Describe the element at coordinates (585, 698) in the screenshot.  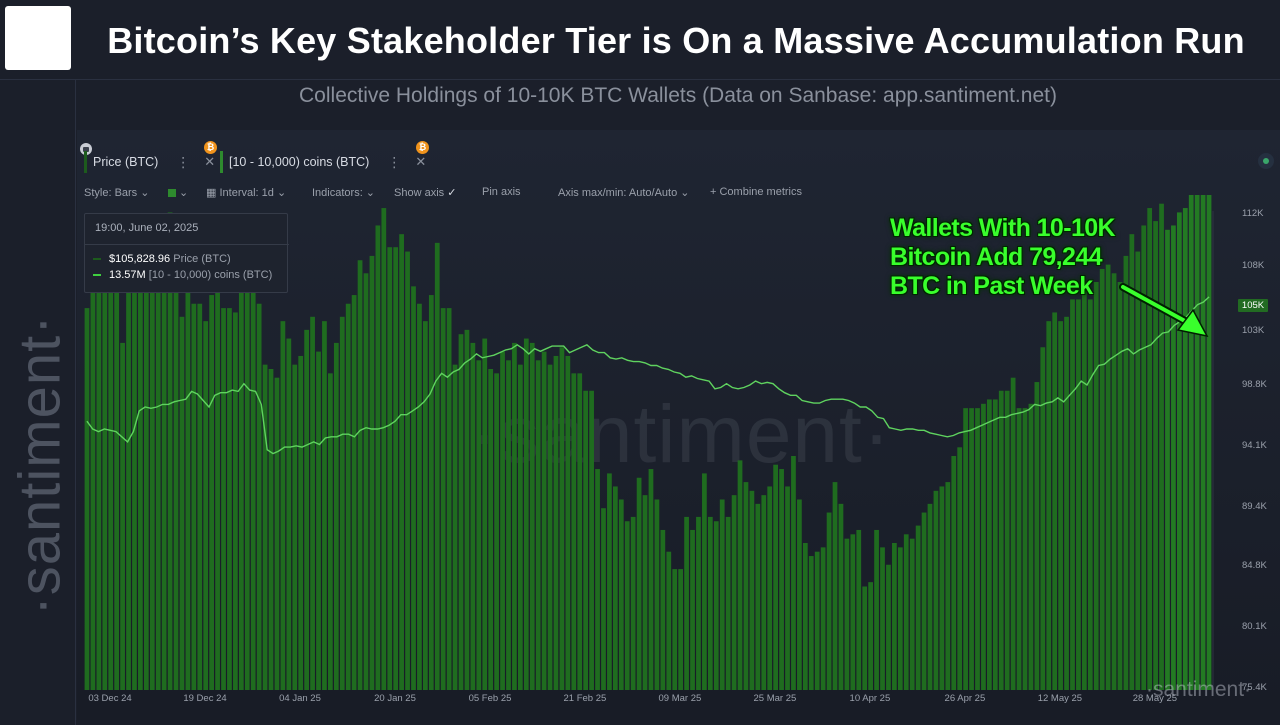
I see `x-tick-label: 21 Feb 25` at that location.